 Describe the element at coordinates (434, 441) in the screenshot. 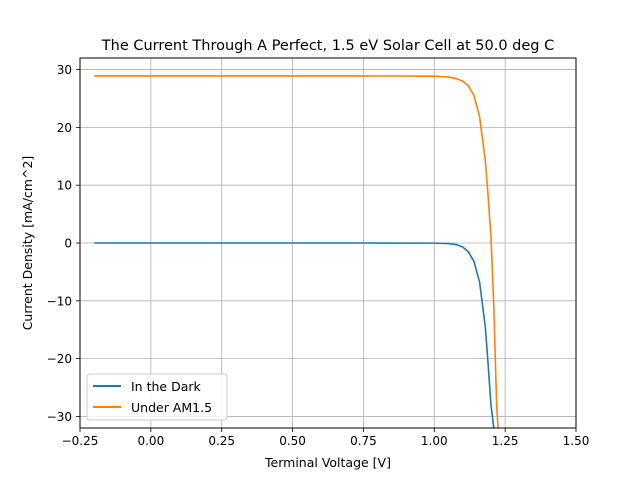

I see `x-tick-label: 1.00` at that location.